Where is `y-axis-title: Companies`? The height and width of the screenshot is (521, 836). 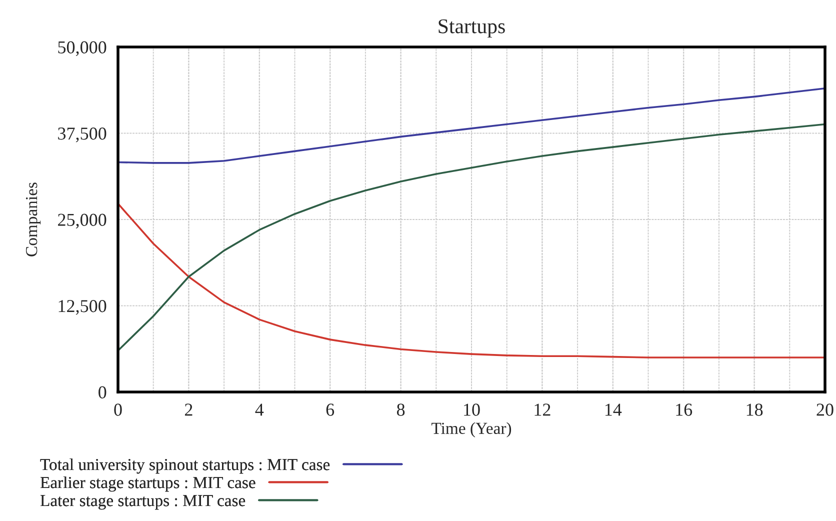
y-axis-title: Companies is located at coordinates (33, 219).